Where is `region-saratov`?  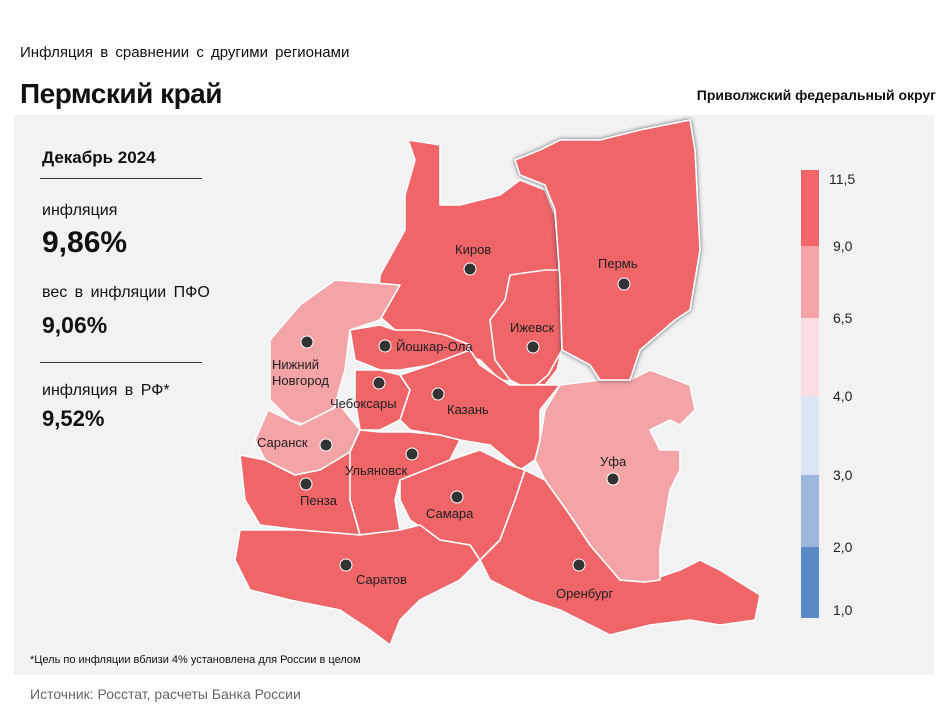 region-saratov is located at coordinates (357, 585).